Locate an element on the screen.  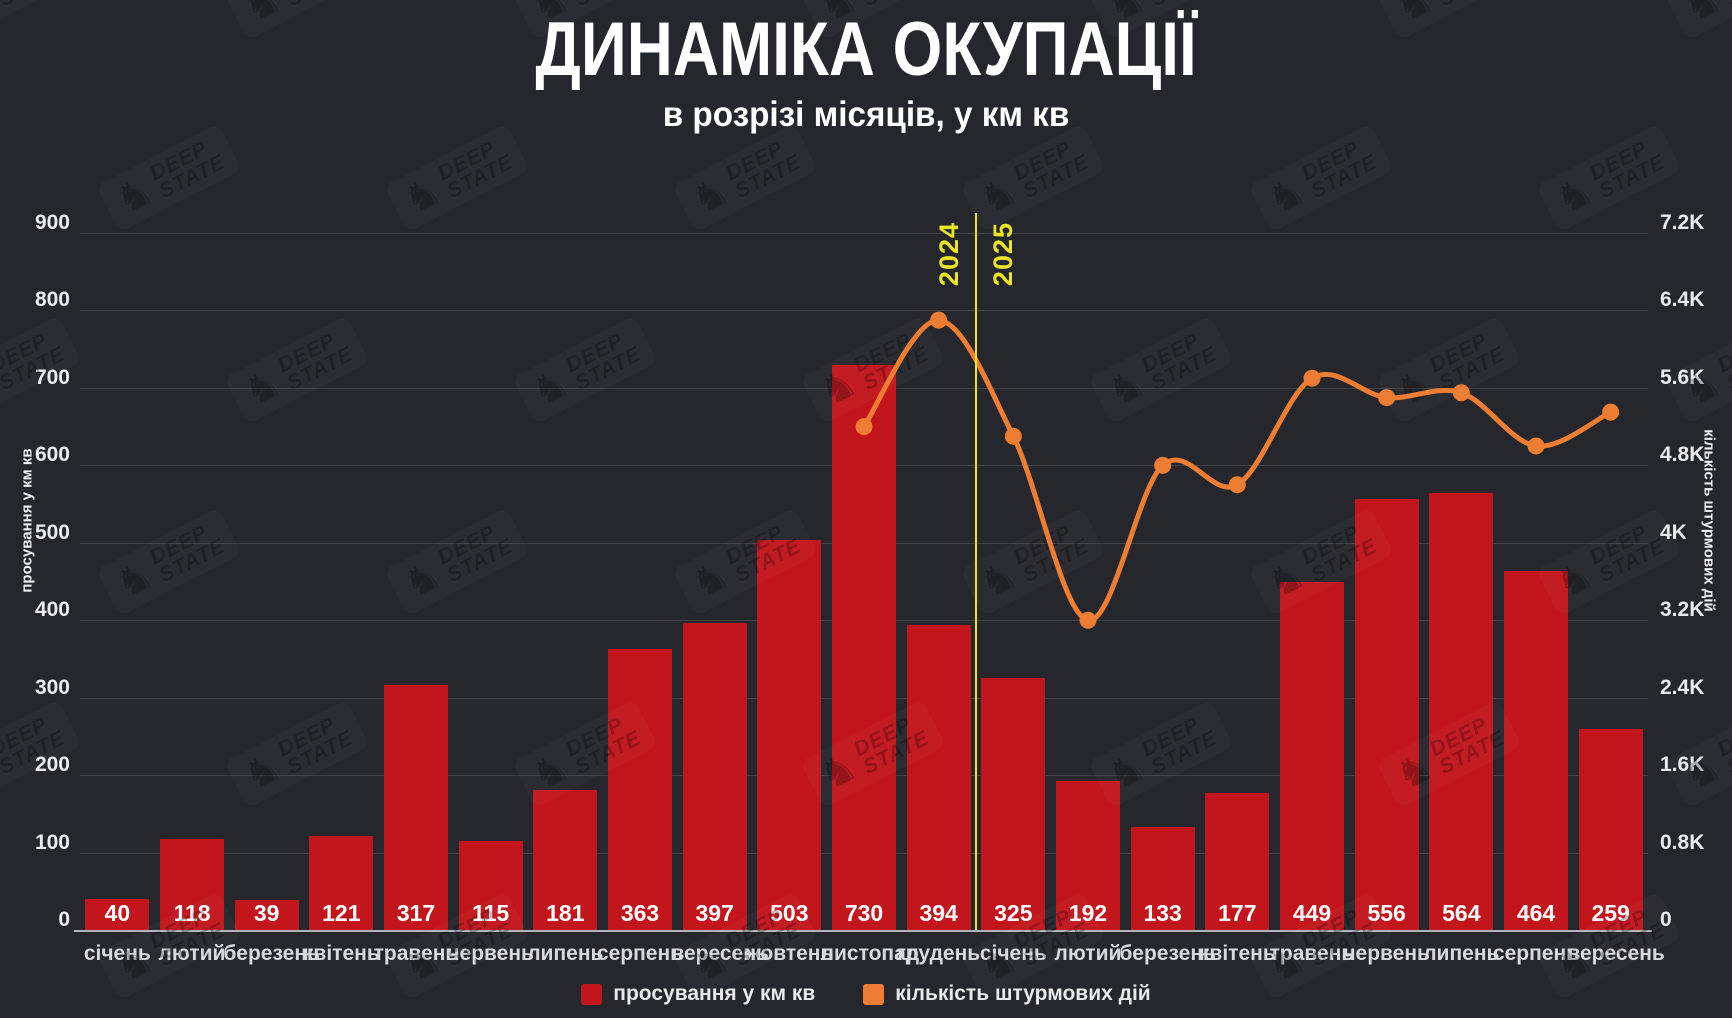
legend-label: кількість штурмових дій is located at coordinates (1023, 993).